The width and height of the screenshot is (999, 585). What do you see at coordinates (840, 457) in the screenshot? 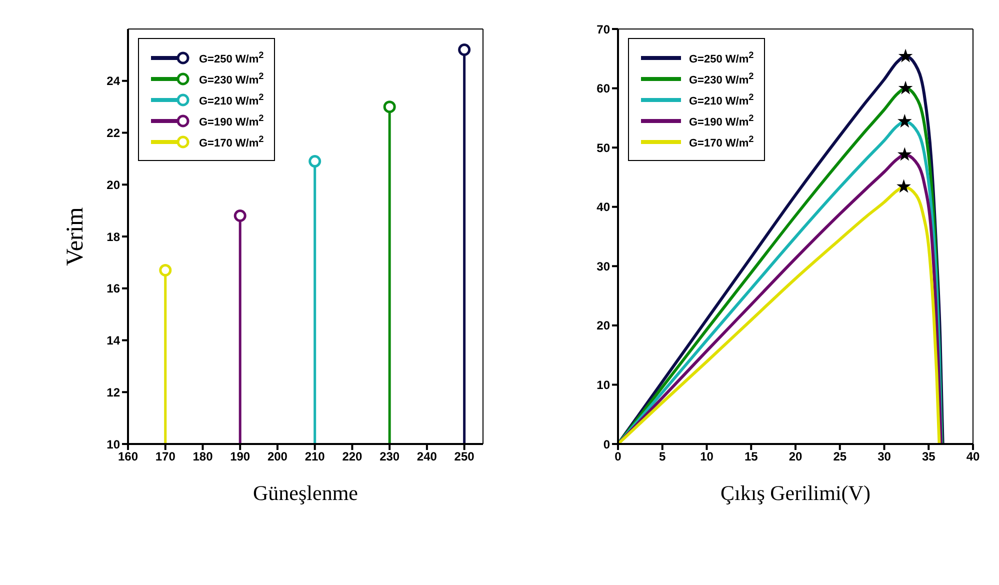
I see `x-tick-label: 25` at bounding box center [840, 457].